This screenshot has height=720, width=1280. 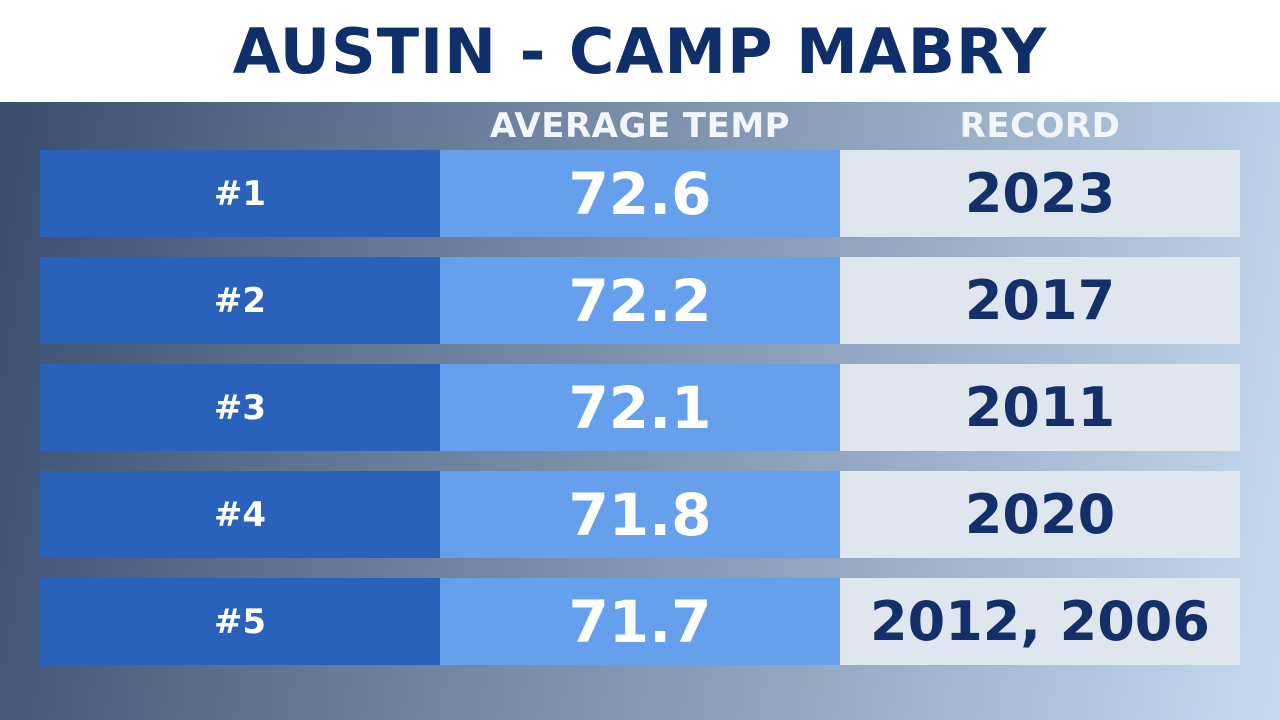 I want to click on table-row: #3 72.1 2011, so click(x=640, y=407).